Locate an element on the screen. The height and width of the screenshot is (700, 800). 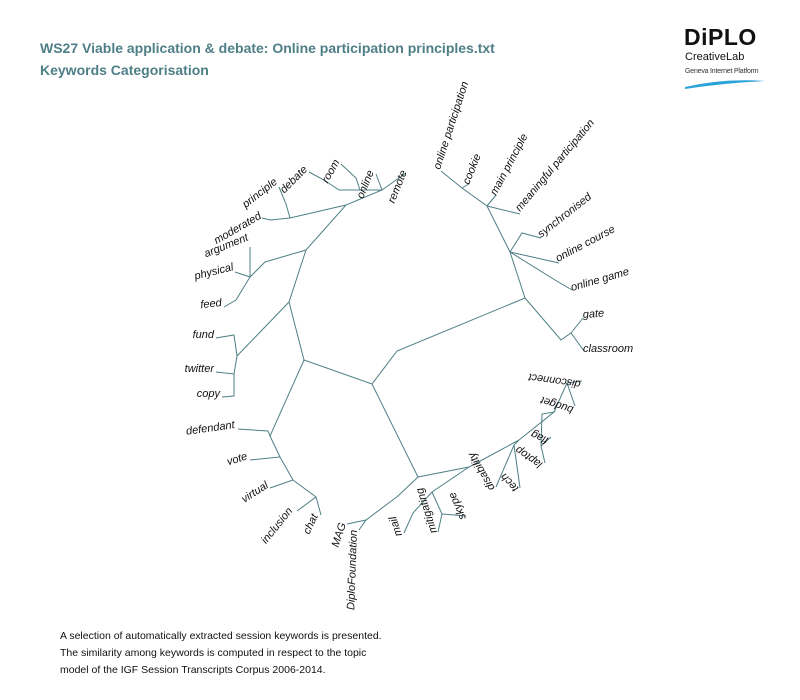
keyword-label: feed is located at coordinates (211, 304).